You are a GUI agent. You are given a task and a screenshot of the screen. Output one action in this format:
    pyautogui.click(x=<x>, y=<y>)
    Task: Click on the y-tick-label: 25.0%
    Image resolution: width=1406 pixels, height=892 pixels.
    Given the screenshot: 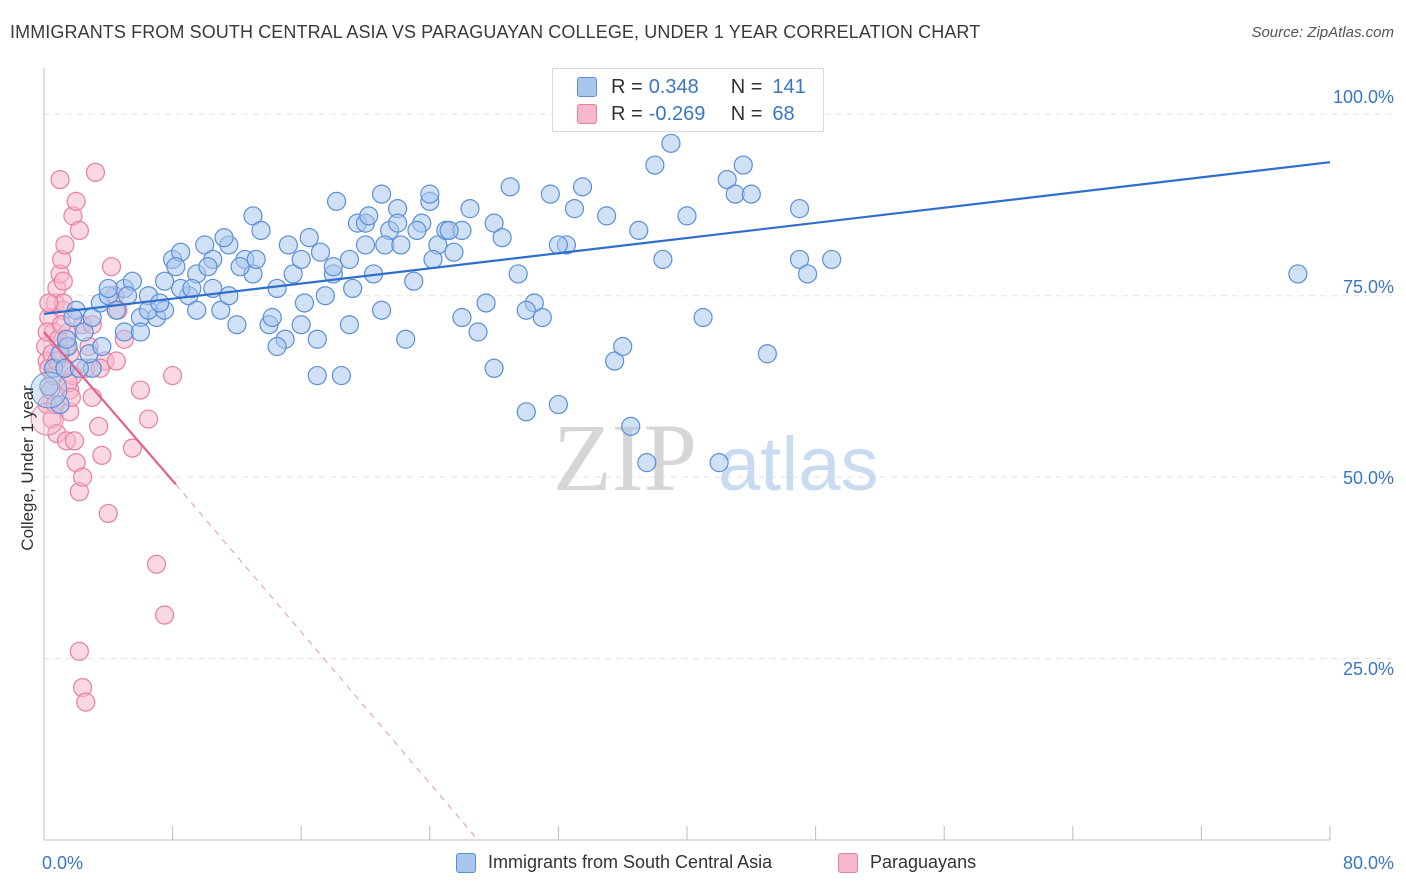 What is the action you would take?
    pyautogui.click(x=1368, y=669)
    